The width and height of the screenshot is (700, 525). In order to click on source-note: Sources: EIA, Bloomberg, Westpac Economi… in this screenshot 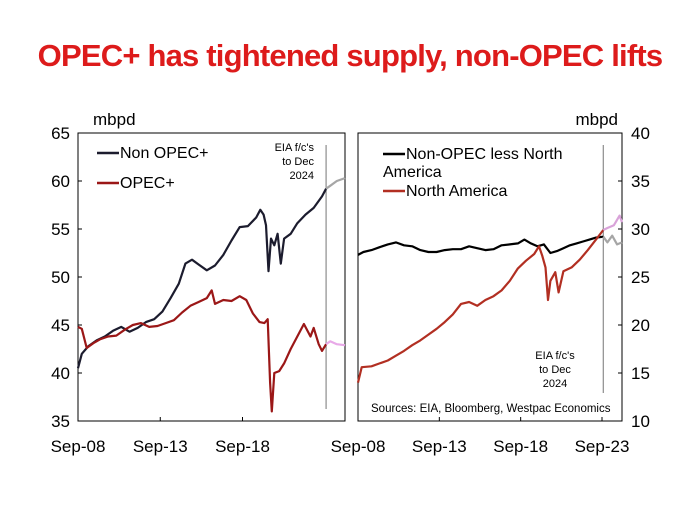, I will do `click(491, 409)`.